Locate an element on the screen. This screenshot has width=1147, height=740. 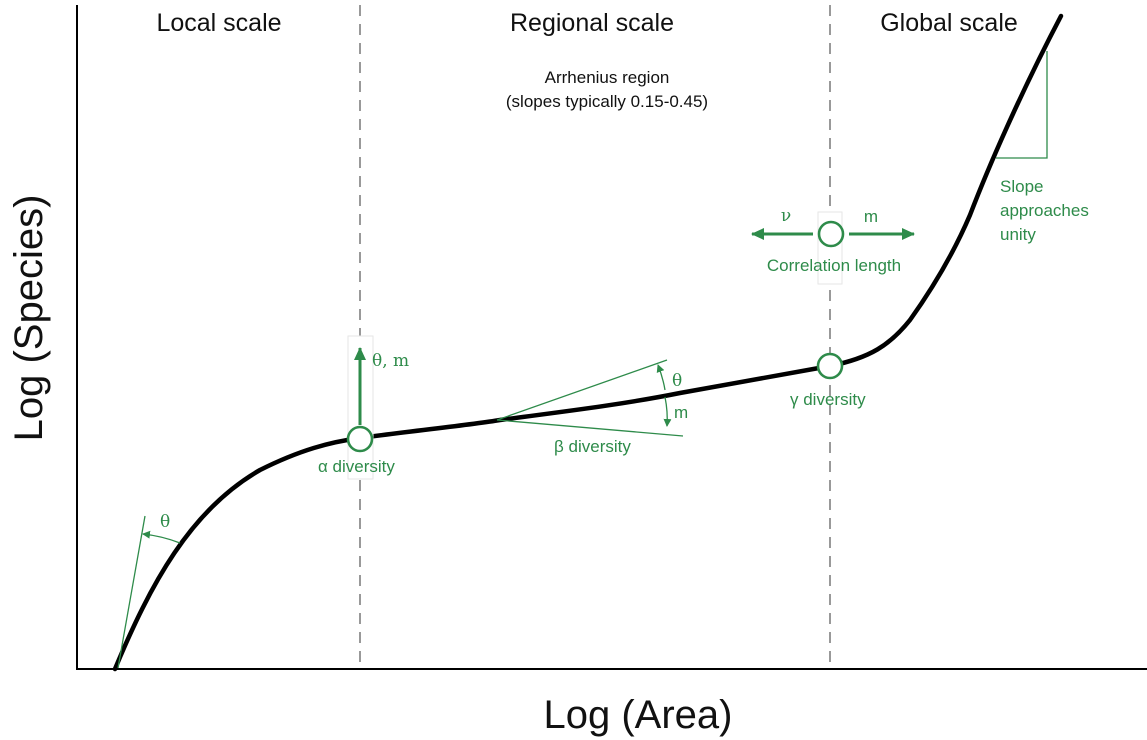
alpha-theta-m-label: θ, m is located at coordinates (390, 361).